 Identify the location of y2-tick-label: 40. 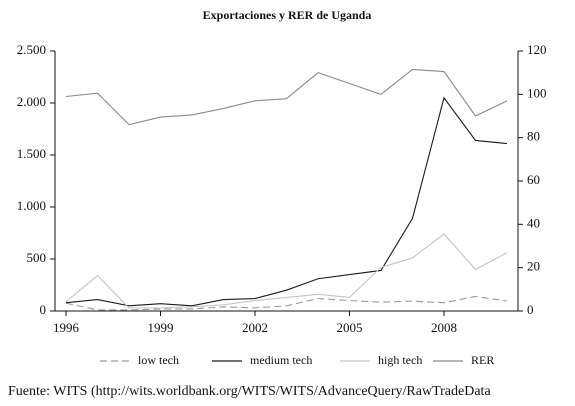
(533, 222).